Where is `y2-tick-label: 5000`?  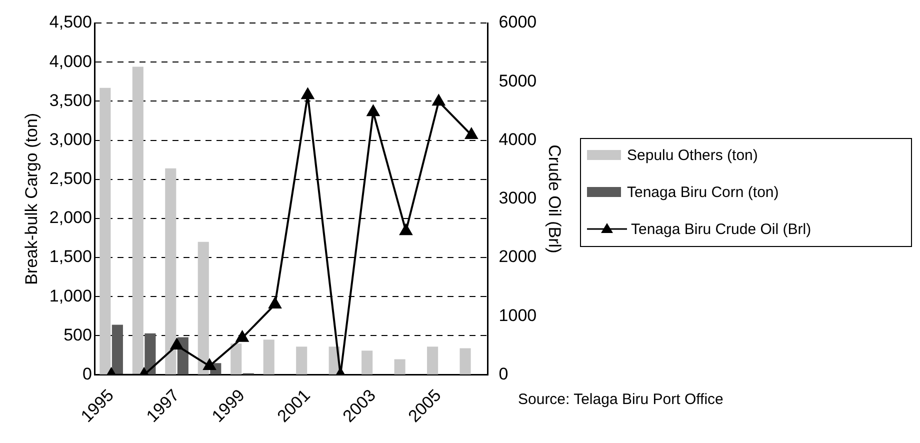 y2-tick-label: 5000 is located at coordinates (517, 80).